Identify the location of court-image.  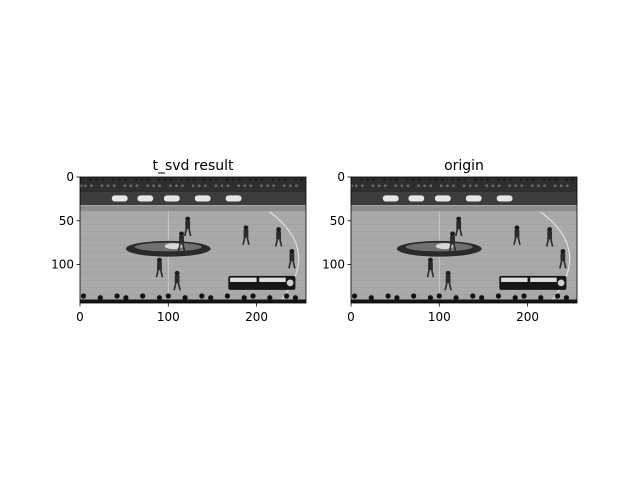
(464, 240).